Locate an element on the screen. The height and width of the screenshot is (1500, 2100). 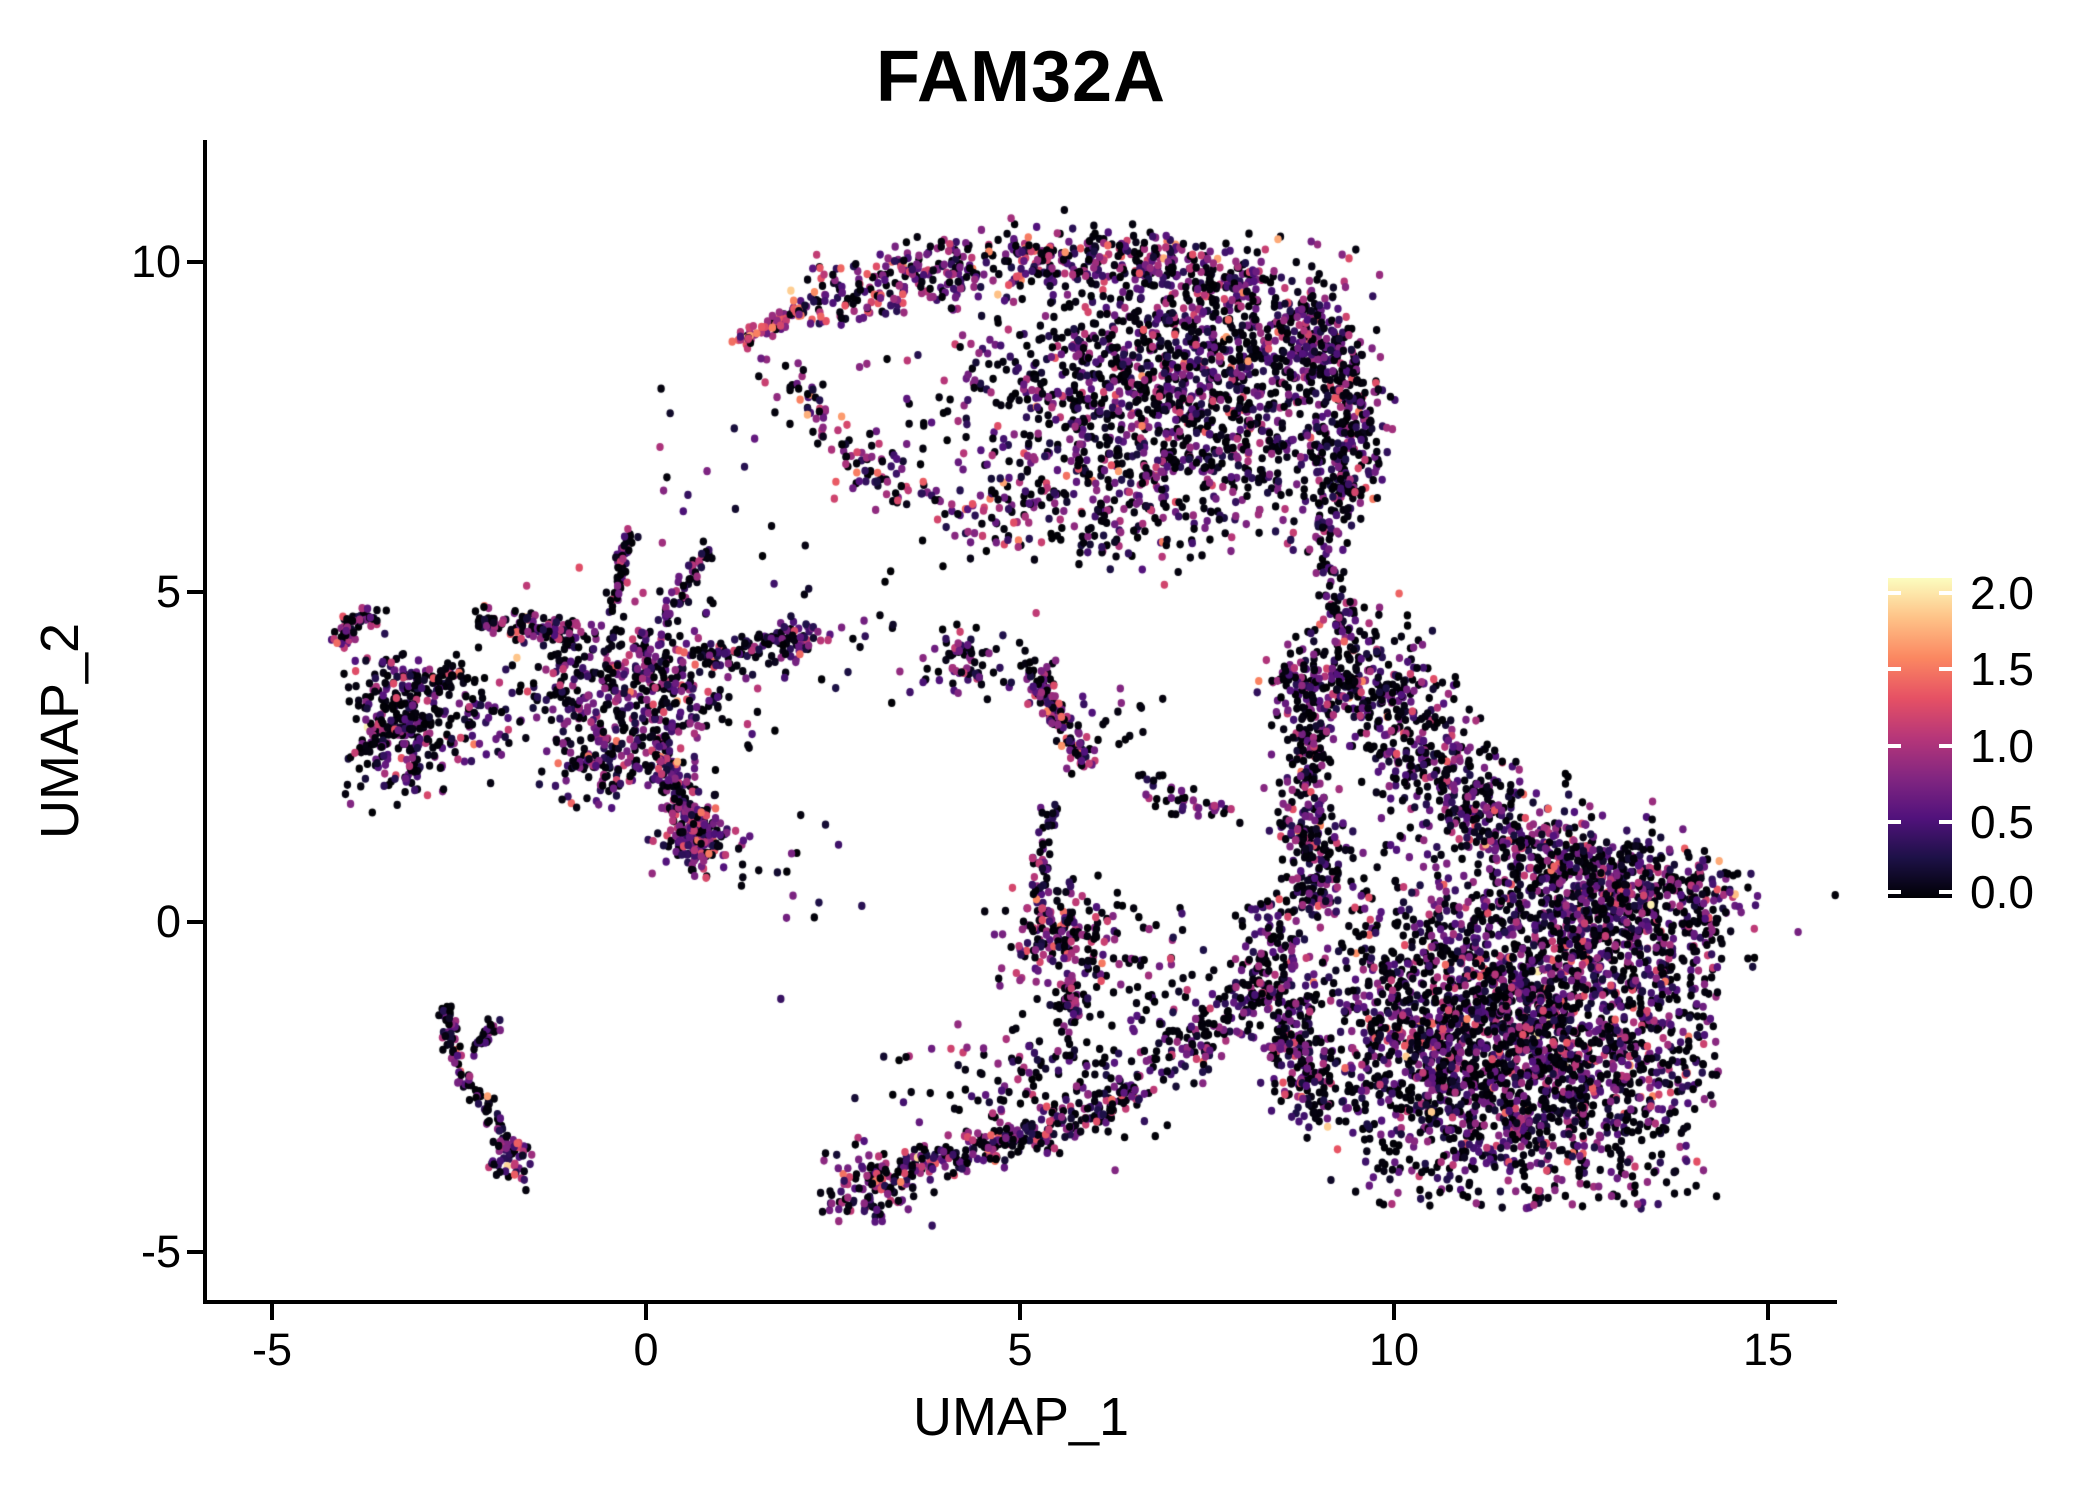
x-tick-label: 0 is located at coordinates (646, 1349).